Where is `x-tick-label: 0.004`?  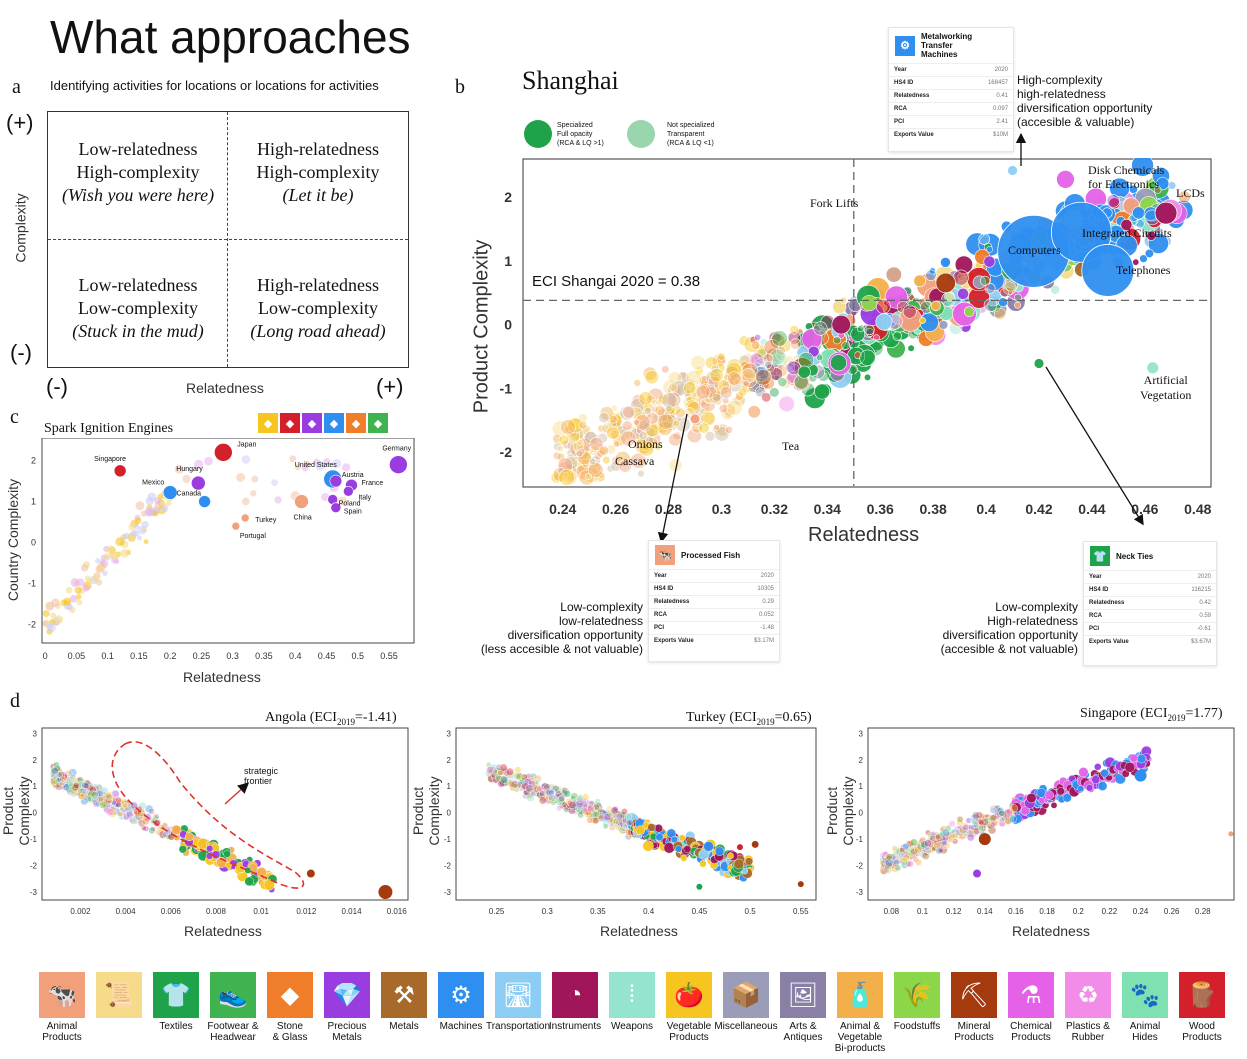 x-tick-label: 0.004 is located at coordinates (126, 911).